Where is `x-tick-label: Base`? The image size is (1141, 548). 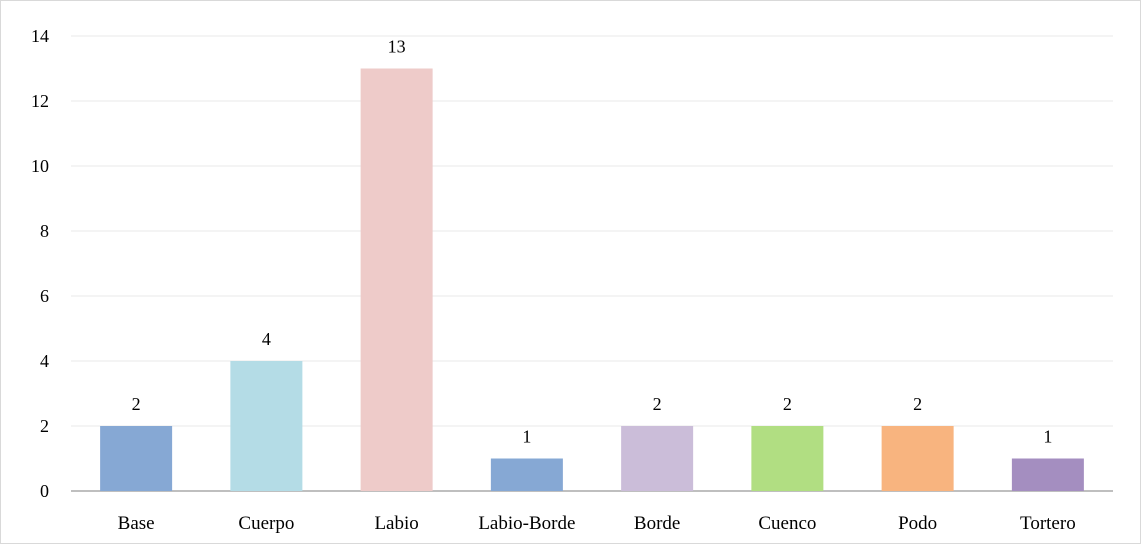 x-tick-label: Base is located at coordinates (136, 523).